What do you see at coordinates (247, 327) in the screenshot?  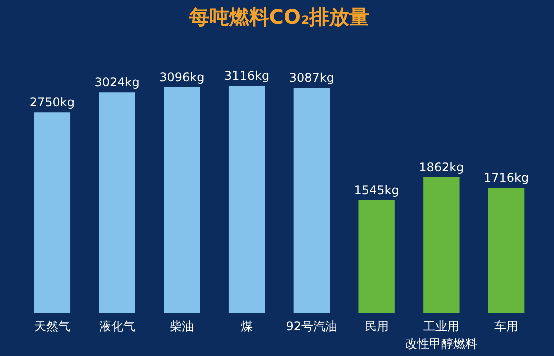 I see `x-tick-label: 煤` at bounding box center [247, 327].